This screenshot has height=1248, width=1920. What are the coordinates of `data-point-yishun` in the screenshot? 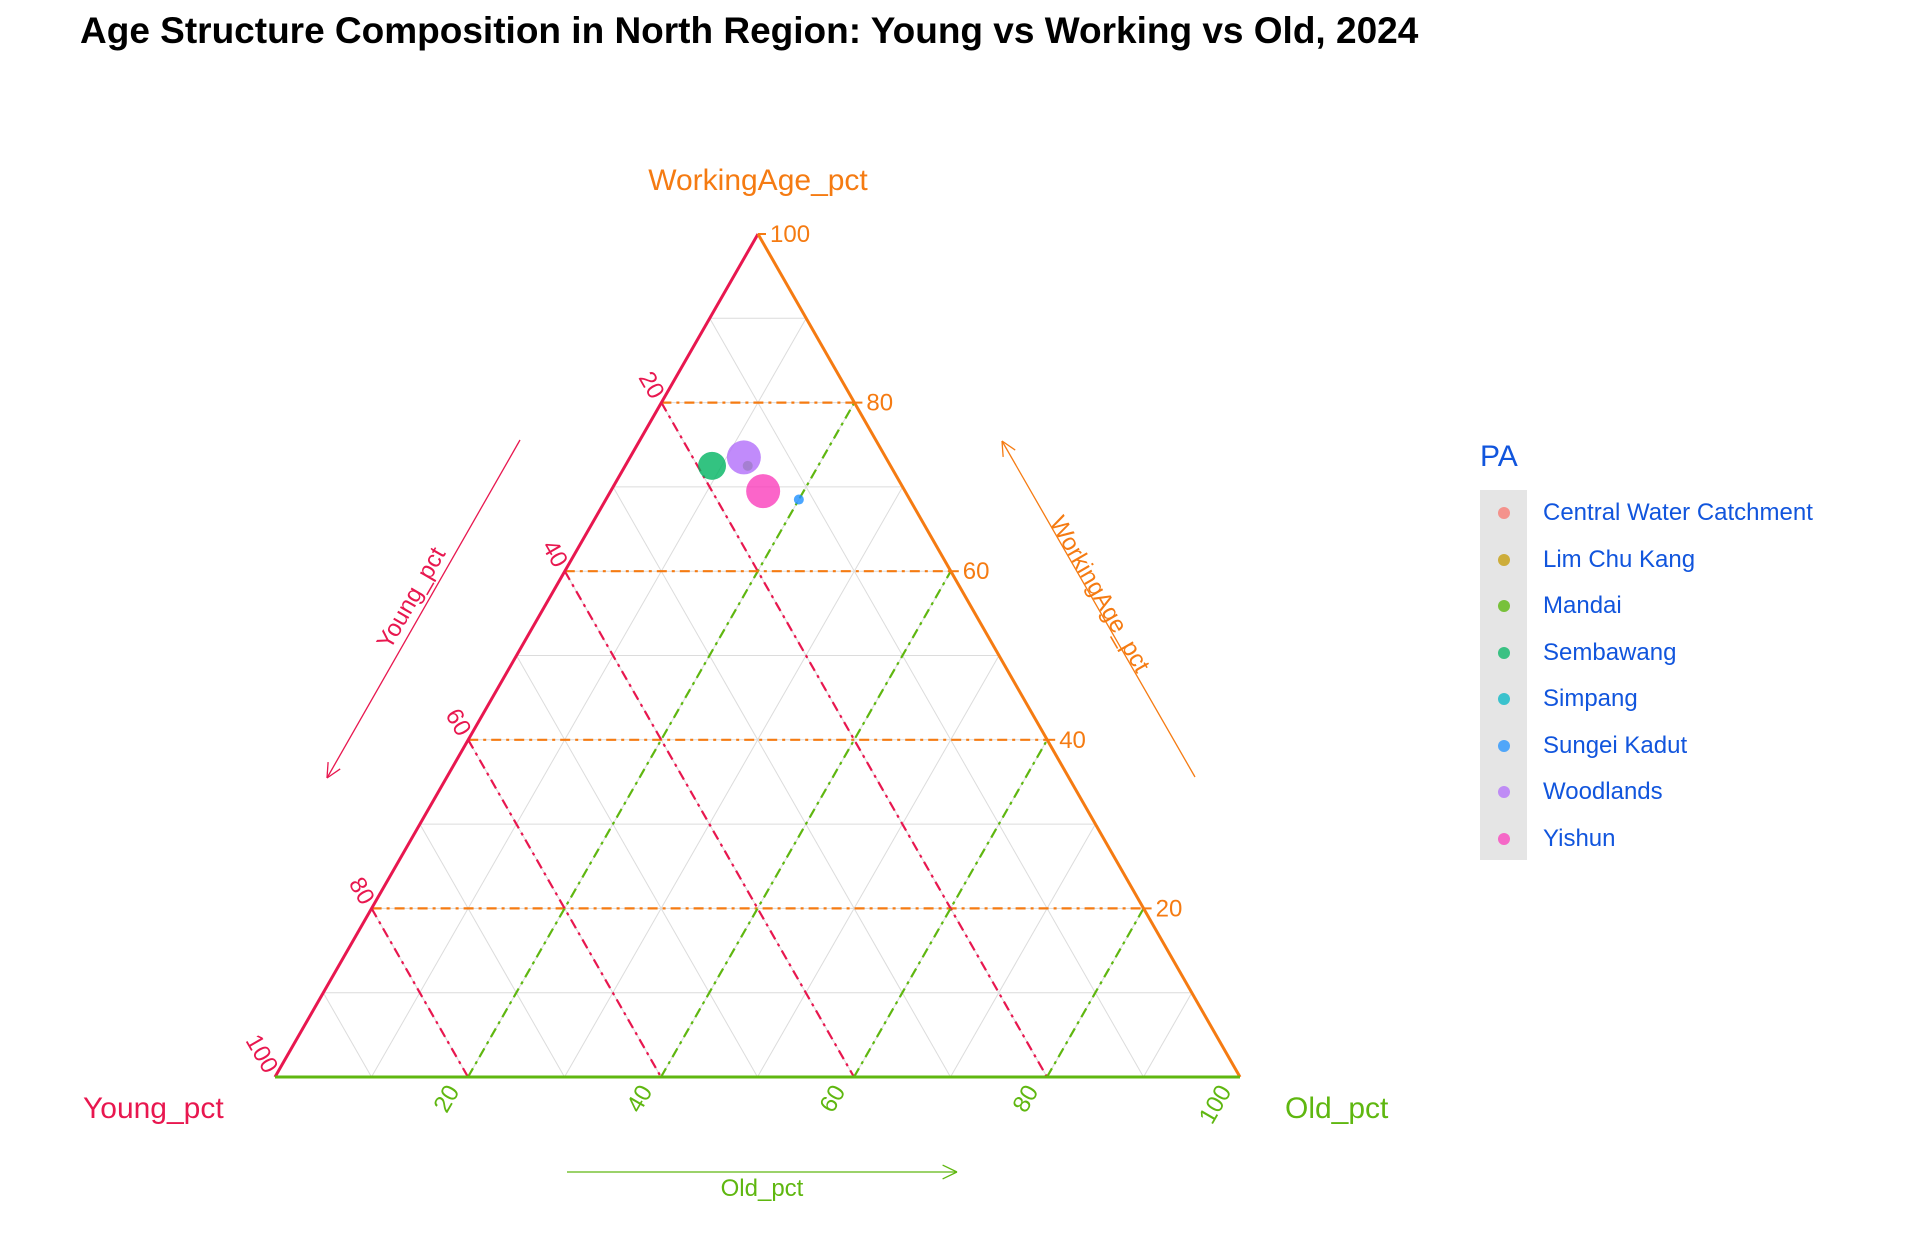 It's located at (763, 491).